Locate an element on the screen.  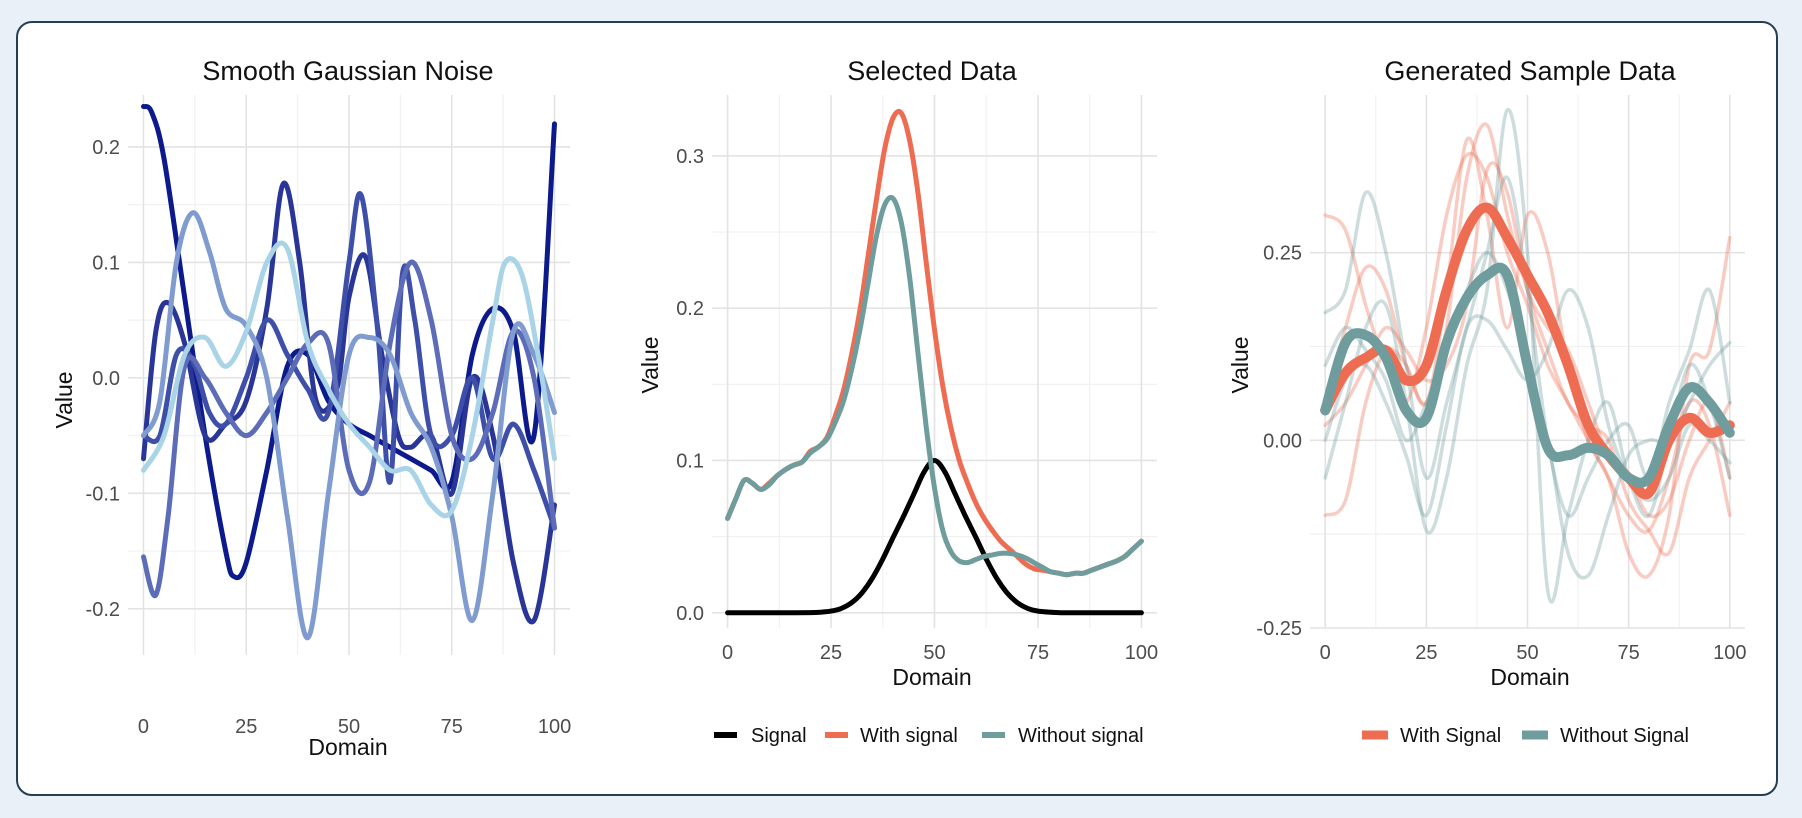
legend-item-without-signal: Without signal is located at coordinates (1063, 736).